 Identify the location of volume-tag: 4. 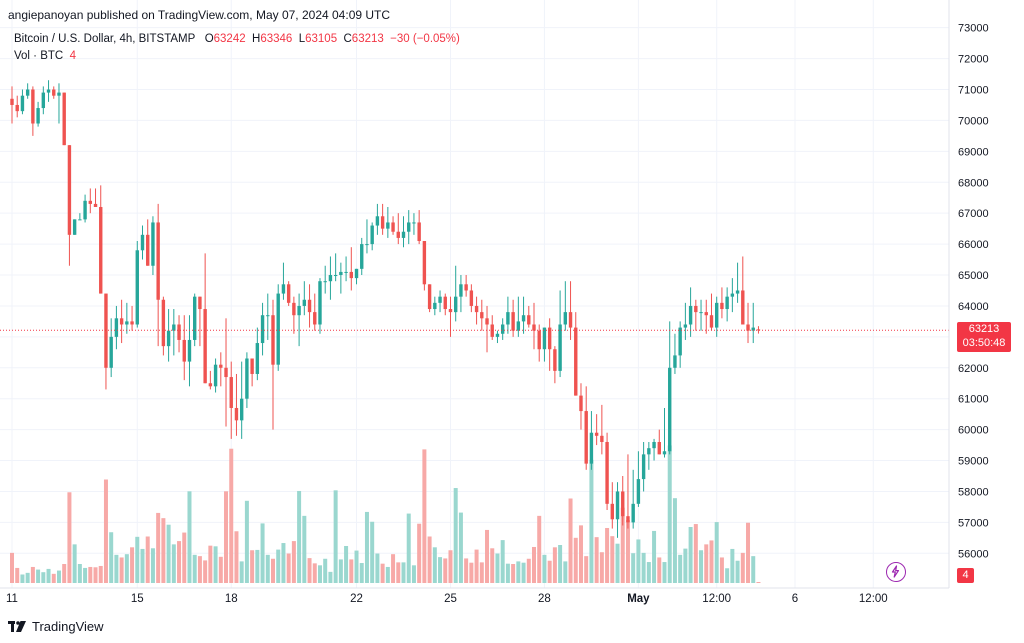
(965, 575).